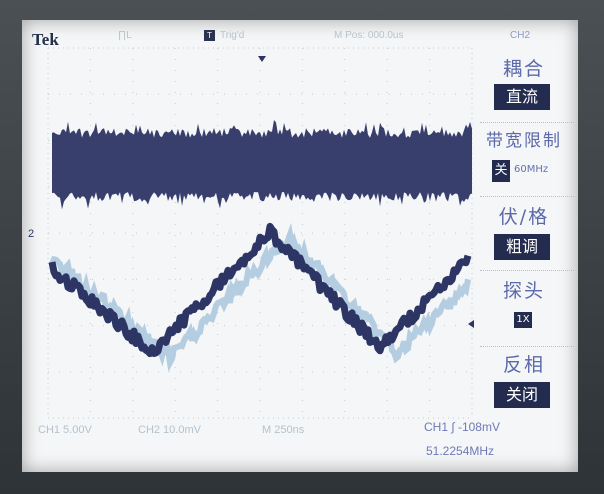 This screenshot has height=494, width=604. What do you see at coordinates (523, 365) in the screenshot?
I see `invert-title: 反相` at bounding box center [523, 365].